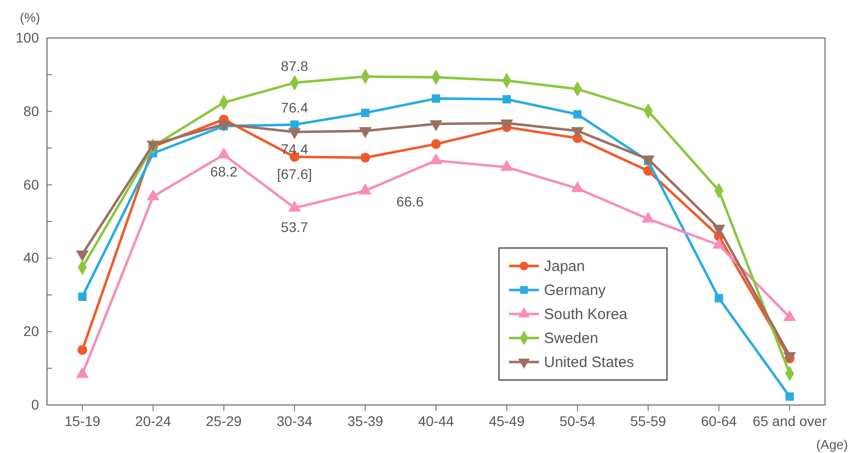 The width and height of the screenshot is (852, 453). Describe the element at coordinates (506, 420) in the screenshot. I see `x-tick-label: 45-49` at that location.